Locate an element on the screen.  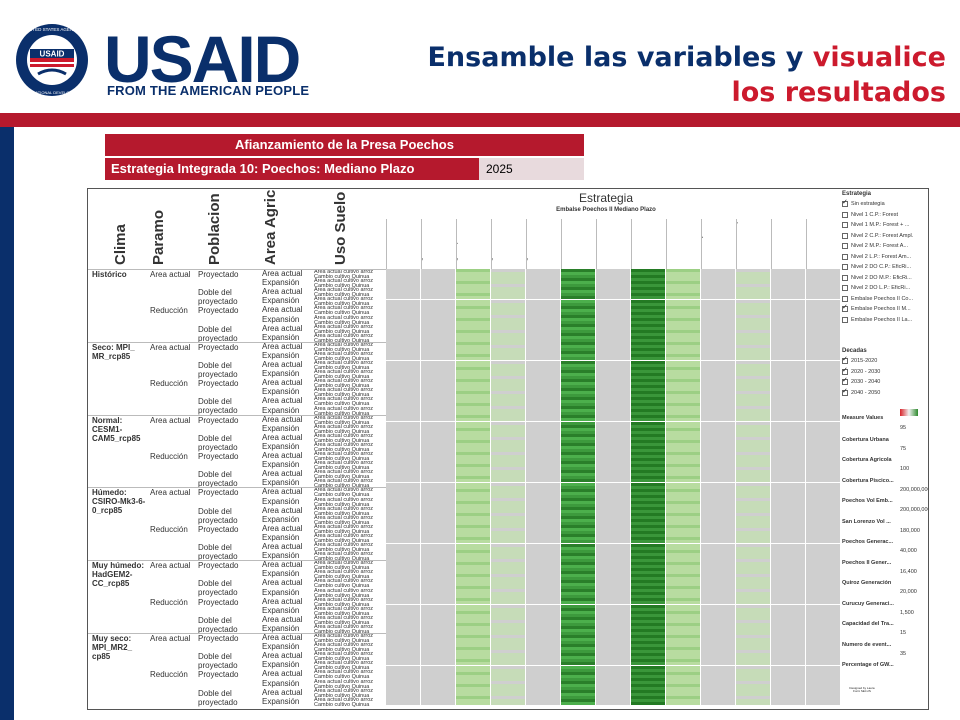
legend-decade-item: 2015-2020 is located at coordinates (884, 361).